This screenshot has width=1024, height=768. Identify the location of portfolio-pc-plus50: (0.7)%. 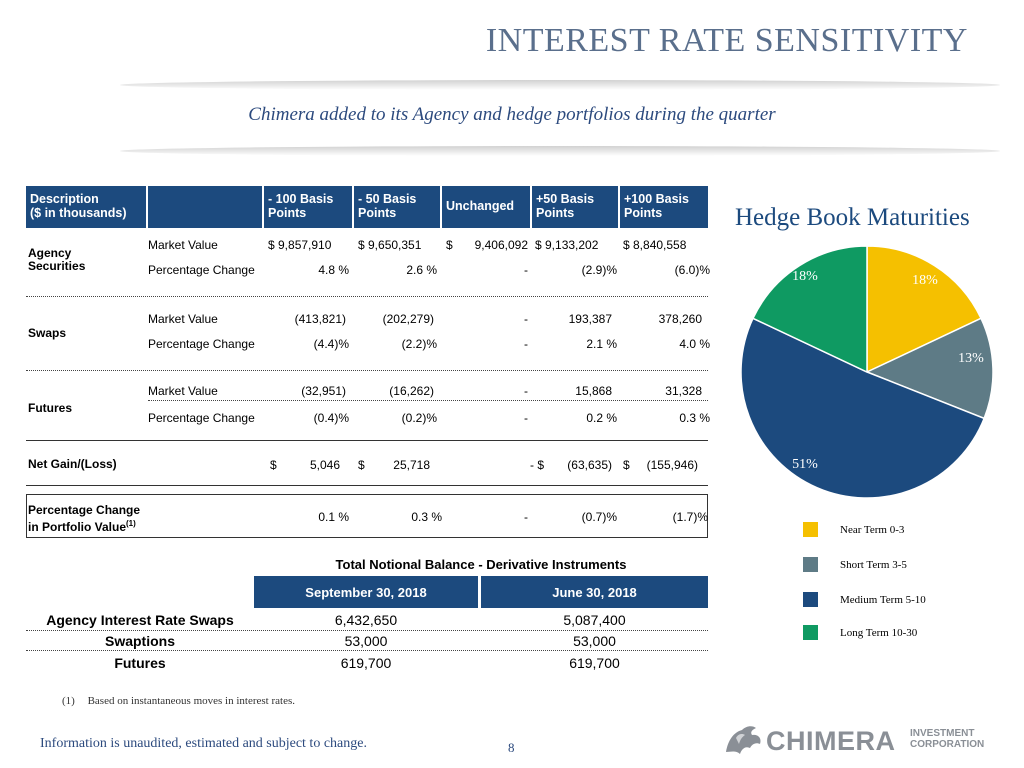
(599, 517).